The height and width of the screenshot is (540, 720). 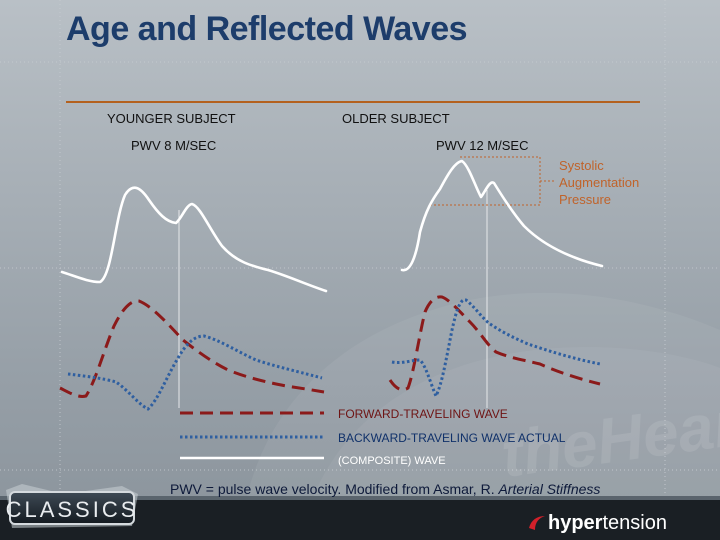 What do you see at coordinates (72, 509) in the screenshot?
I see `classics-logo-text: CLASSICS` at bounding box center [72, 509].